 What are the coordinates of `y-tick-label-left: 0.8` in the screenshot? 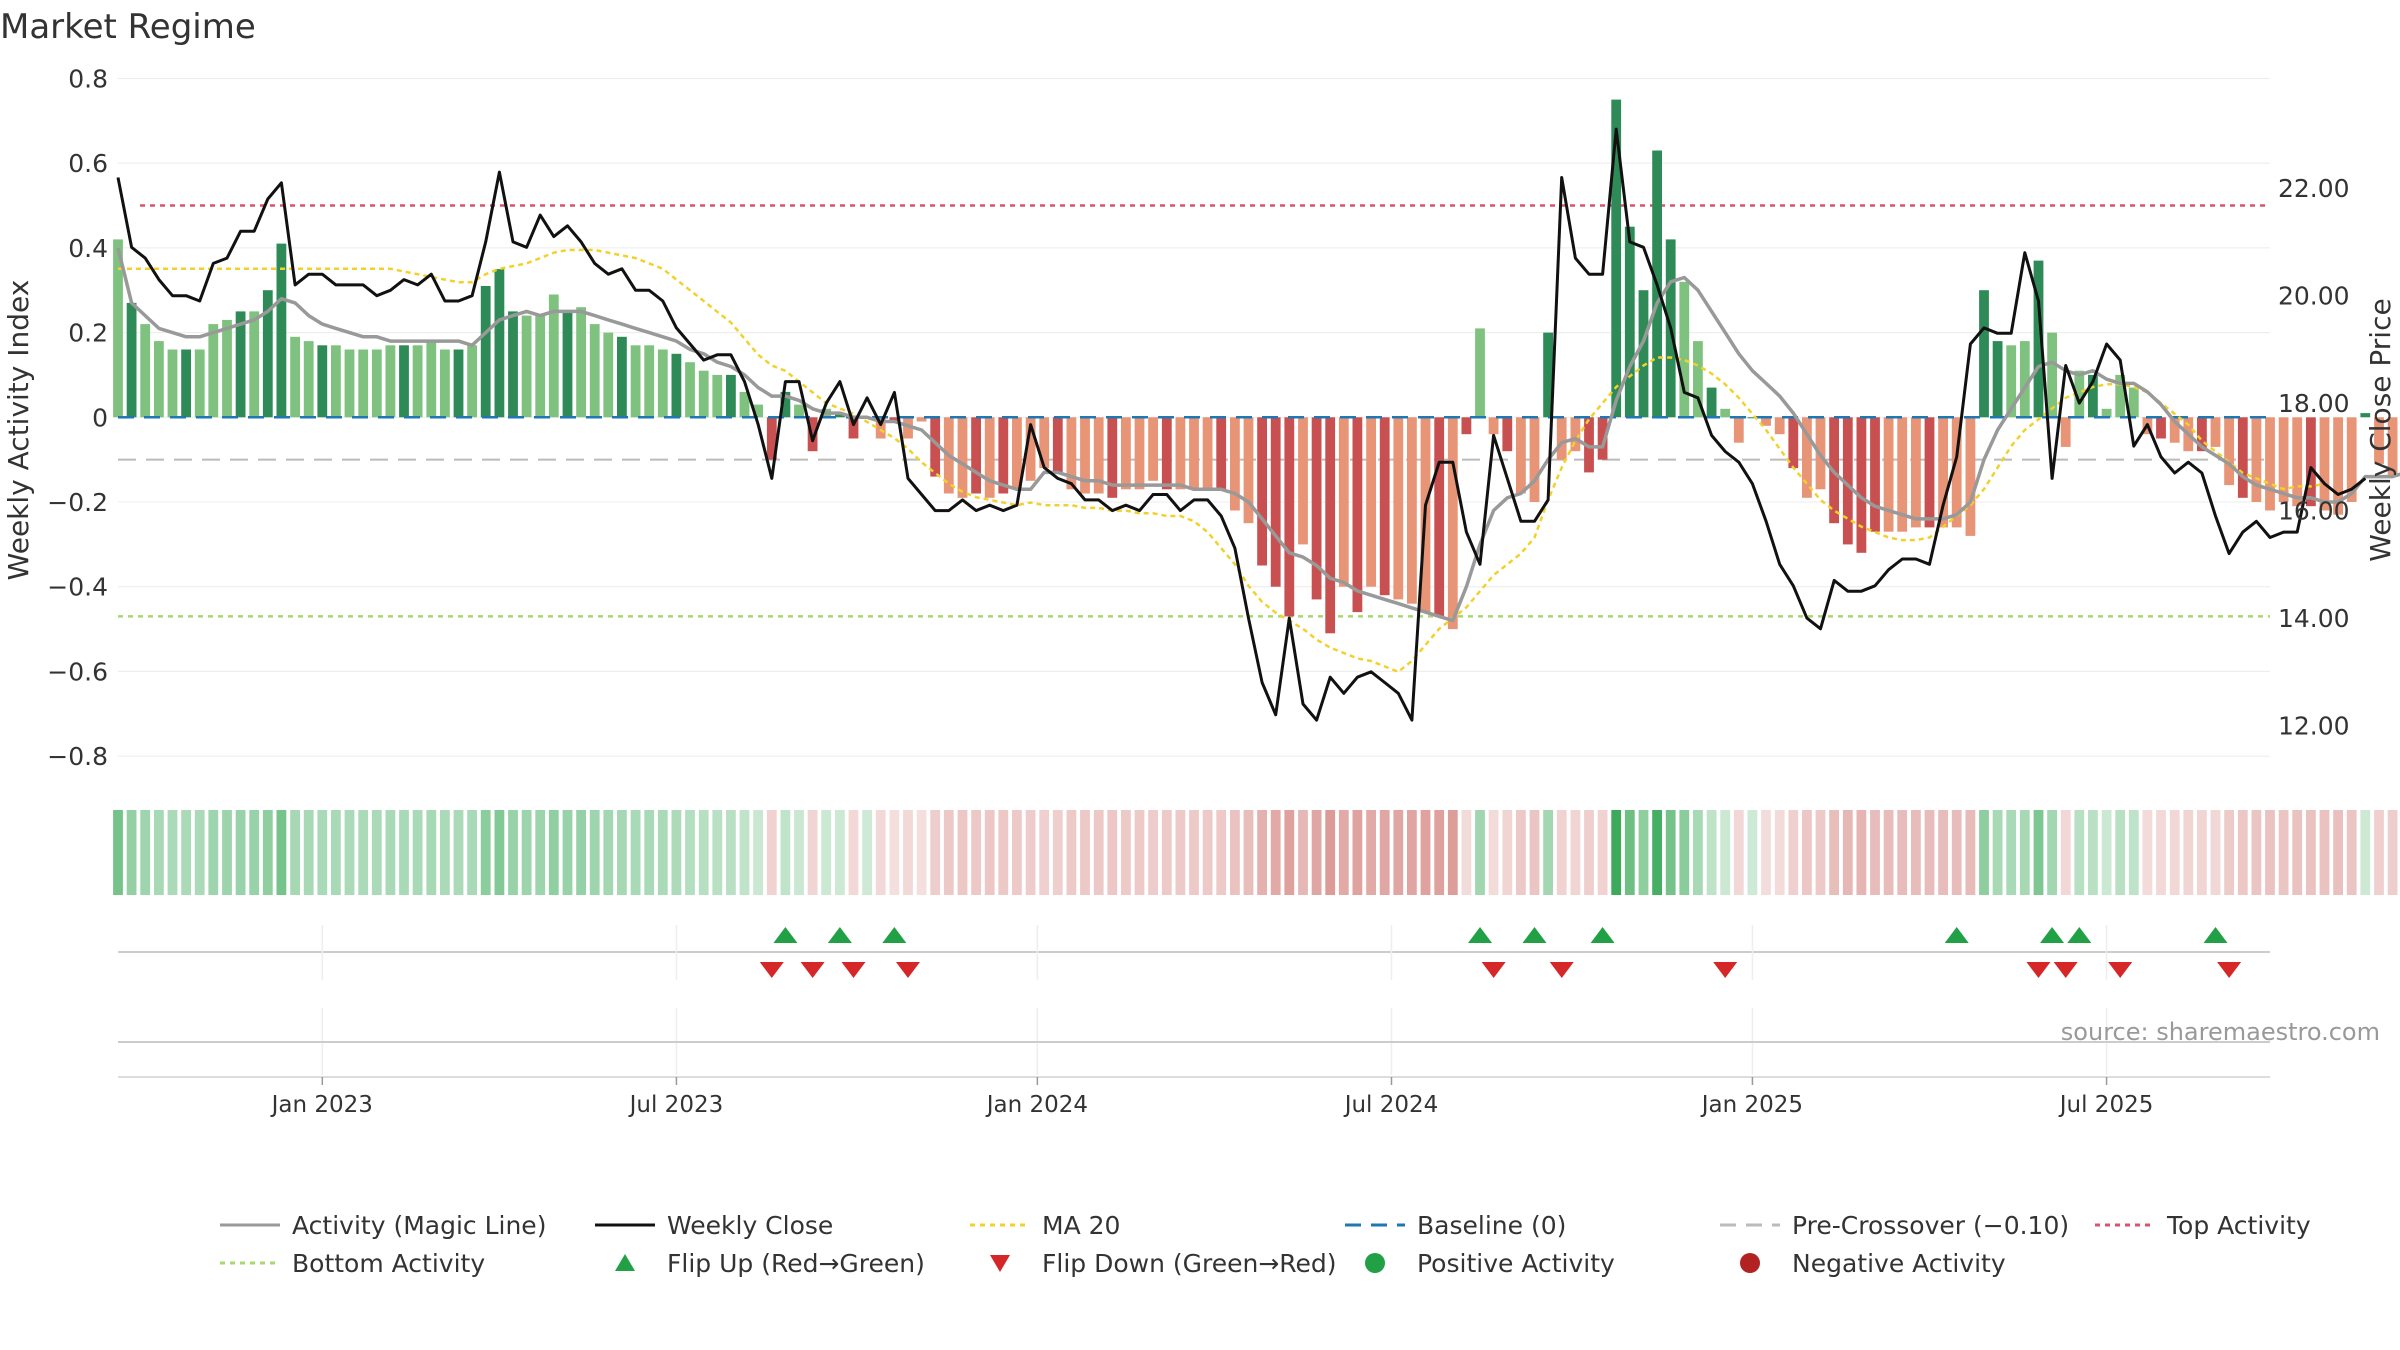 It's located at (88, 78).